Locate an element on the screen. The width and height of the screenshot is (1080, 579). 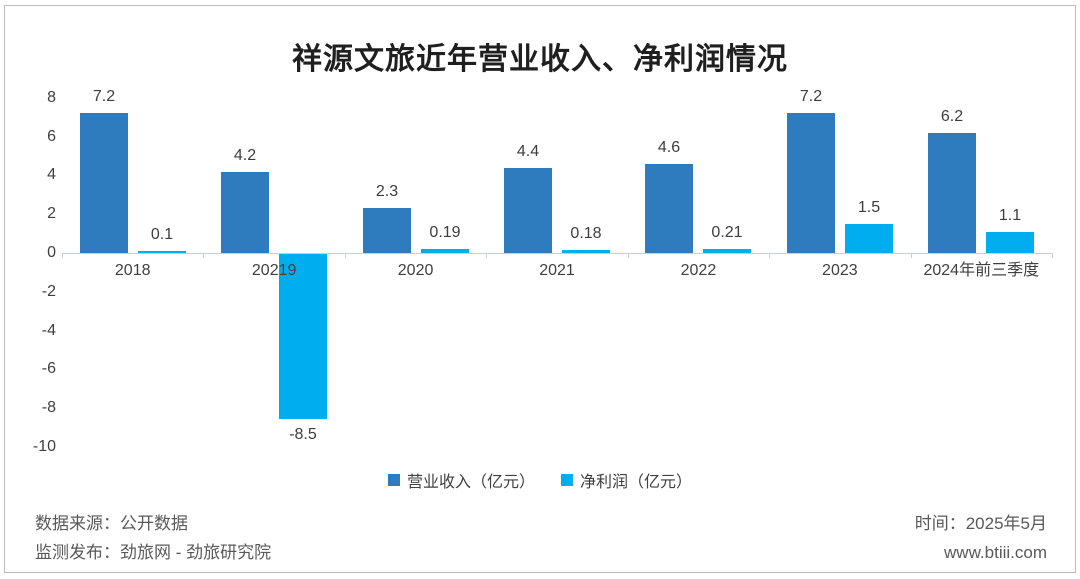
legend-label: 净利润（亿元） is located at coordinates (636, 482).